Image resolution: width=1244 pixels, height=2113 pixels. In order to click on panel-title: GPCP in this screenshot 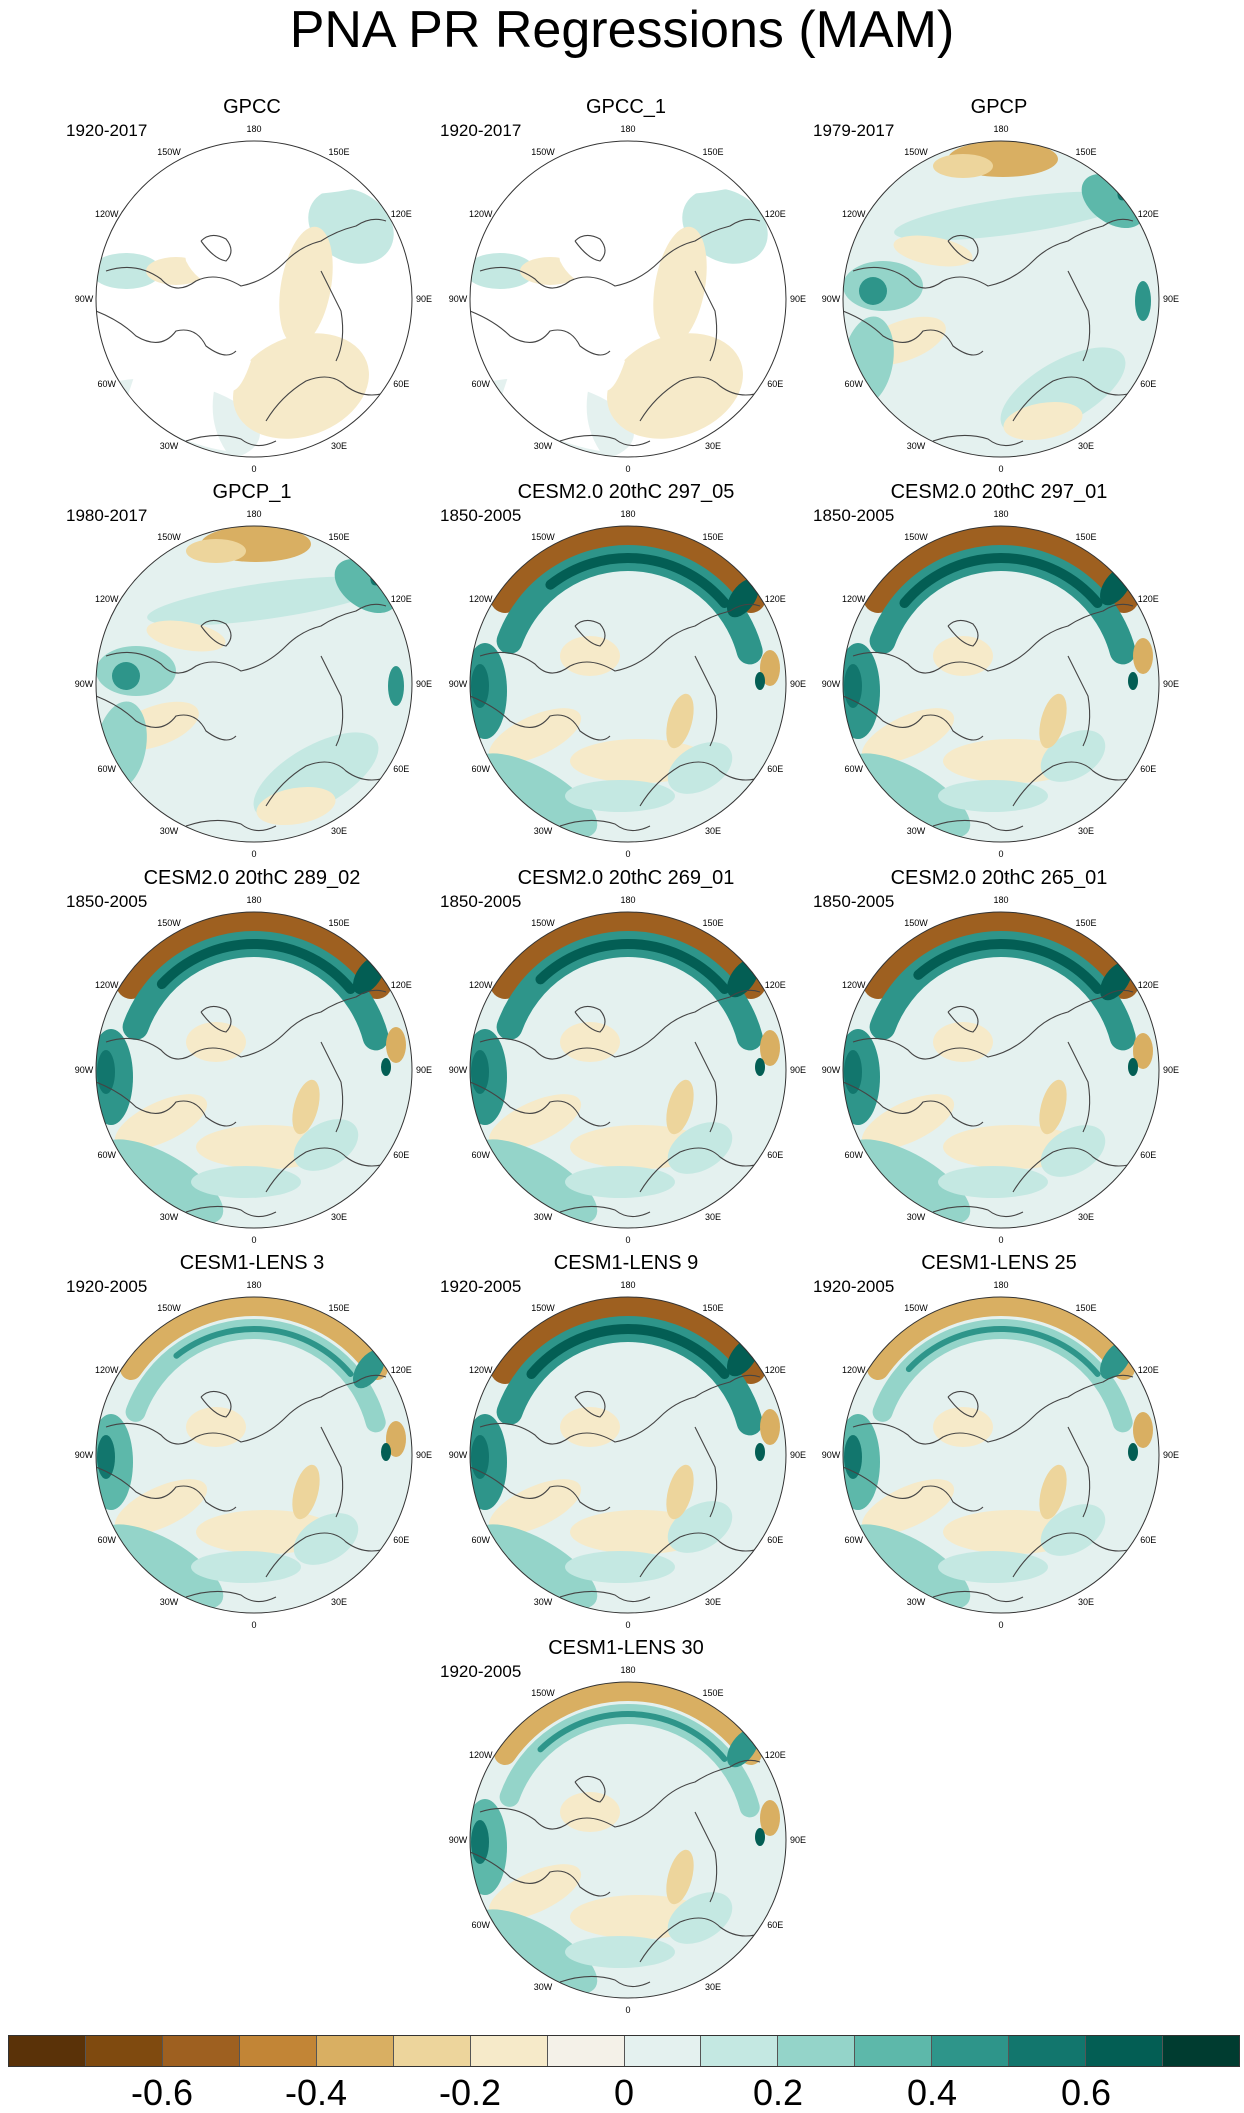, I will do `click(999, 107)`.